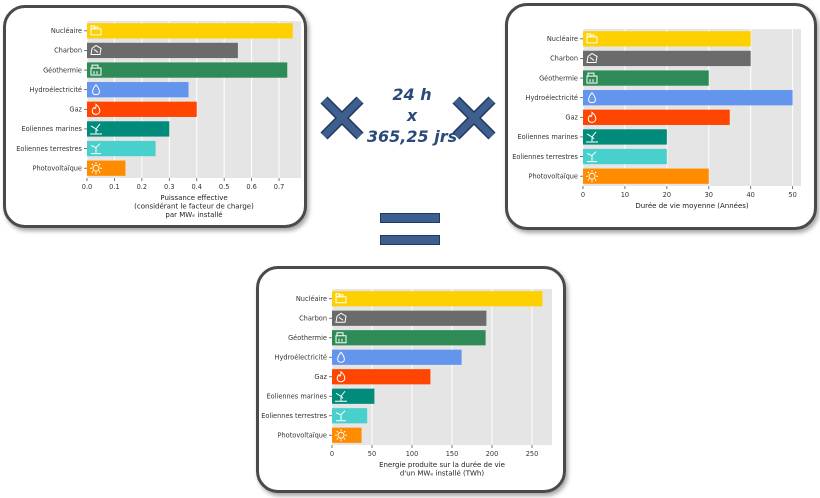 The width and height of the screenshot is (820, 498). What do you see at coordinates (193, 215) in the screenshot?
I see `x-axis-label: par MWₑ installé` at bounding box center [193, 215].